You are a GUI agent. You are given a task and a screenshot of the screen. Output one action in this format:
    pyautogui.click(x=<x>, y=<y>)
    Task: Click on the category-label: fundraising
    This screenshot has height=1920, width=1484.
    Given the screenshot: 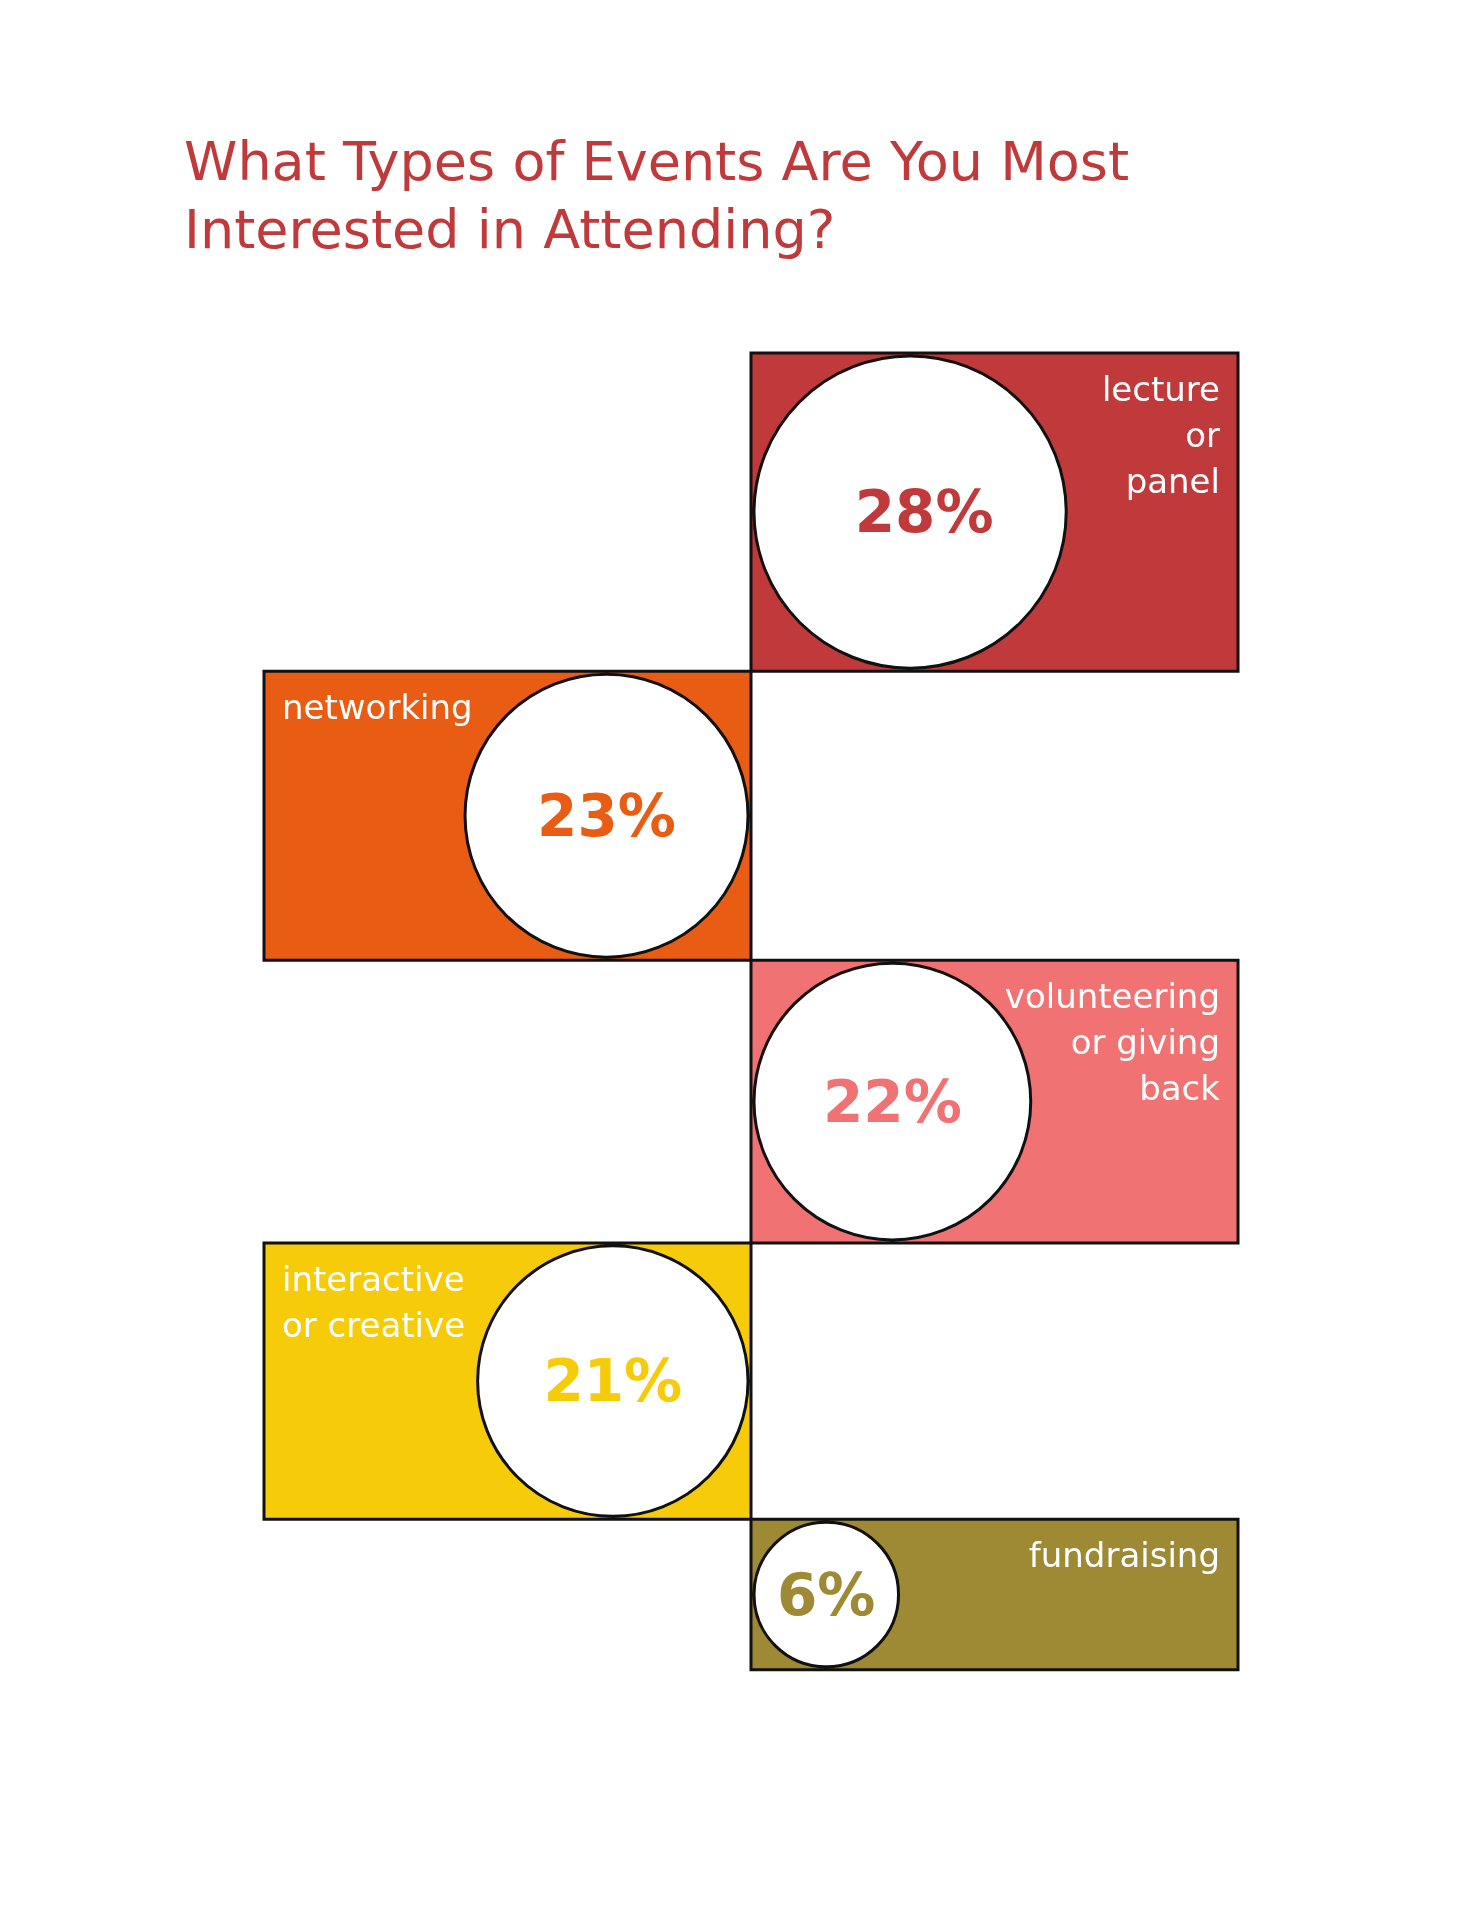 What is the action you would take?
    pyautogui.click(x=1124, y=1555)
    